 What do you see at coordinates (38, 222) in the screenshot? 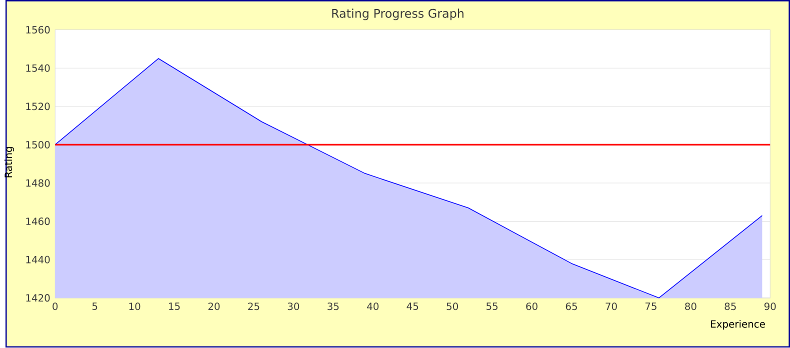
I see `y-tick-label: 1460` at bounding box center [38, 222].